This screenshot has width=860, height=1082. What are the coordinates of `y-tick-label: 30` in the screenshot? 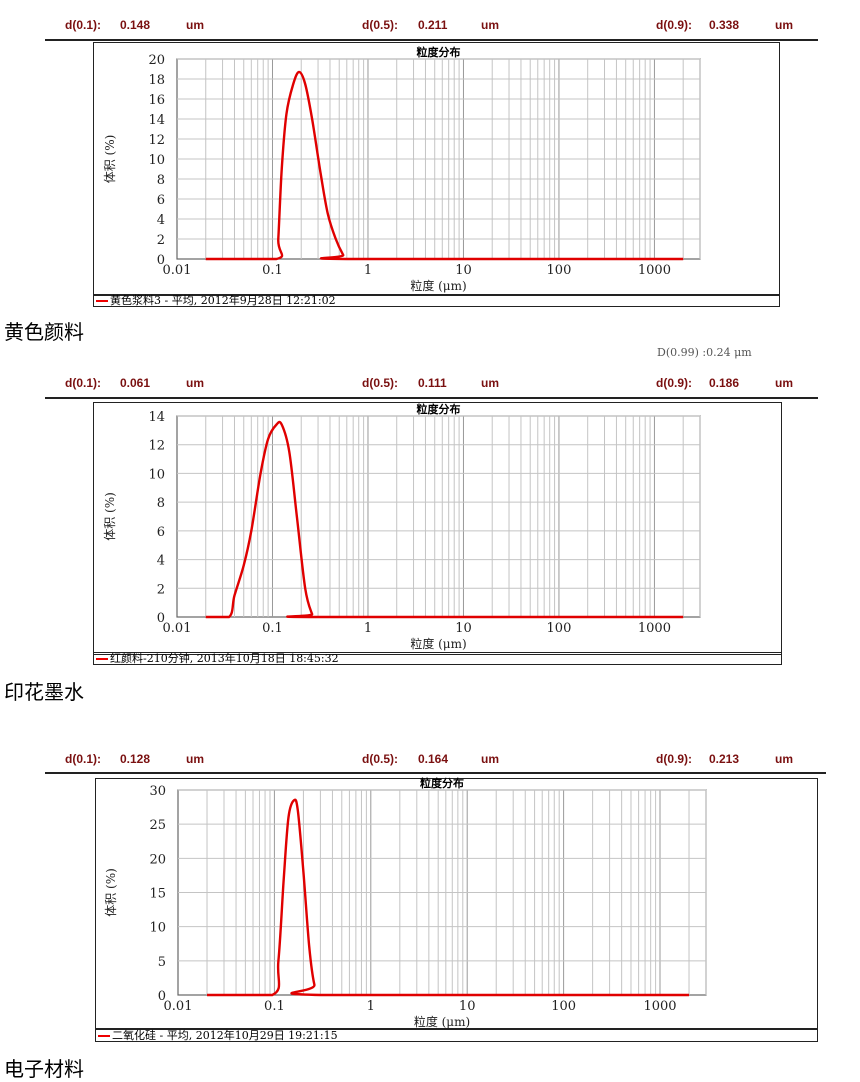 It's located at (157, 791).